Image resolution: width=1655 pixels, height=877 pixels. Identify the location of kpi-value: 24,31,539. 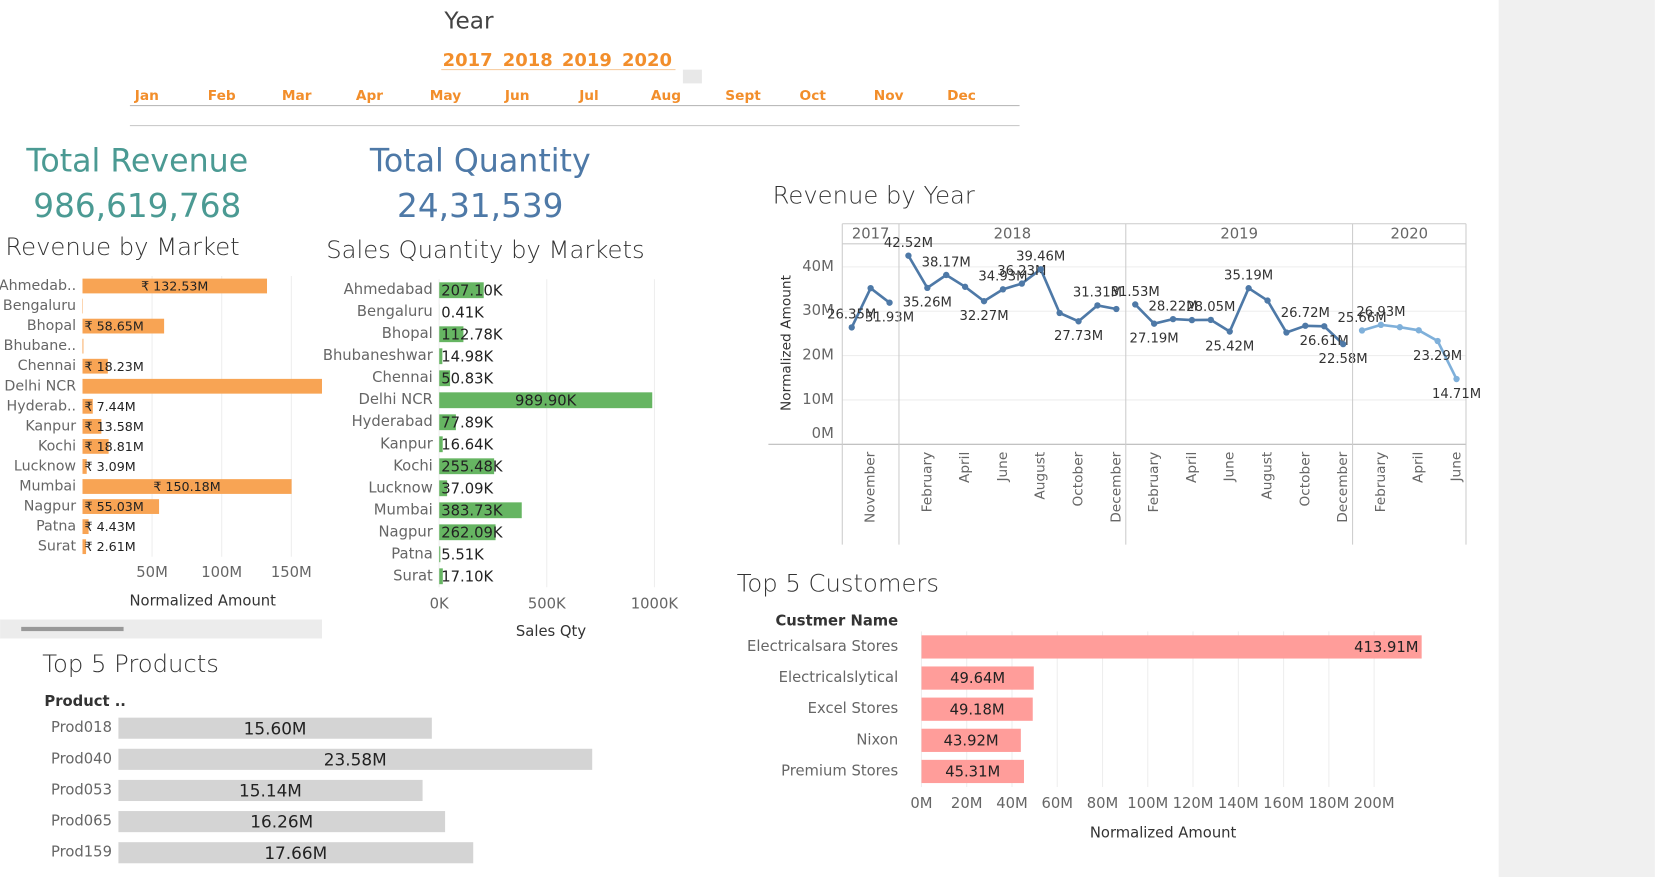
(480, 206).